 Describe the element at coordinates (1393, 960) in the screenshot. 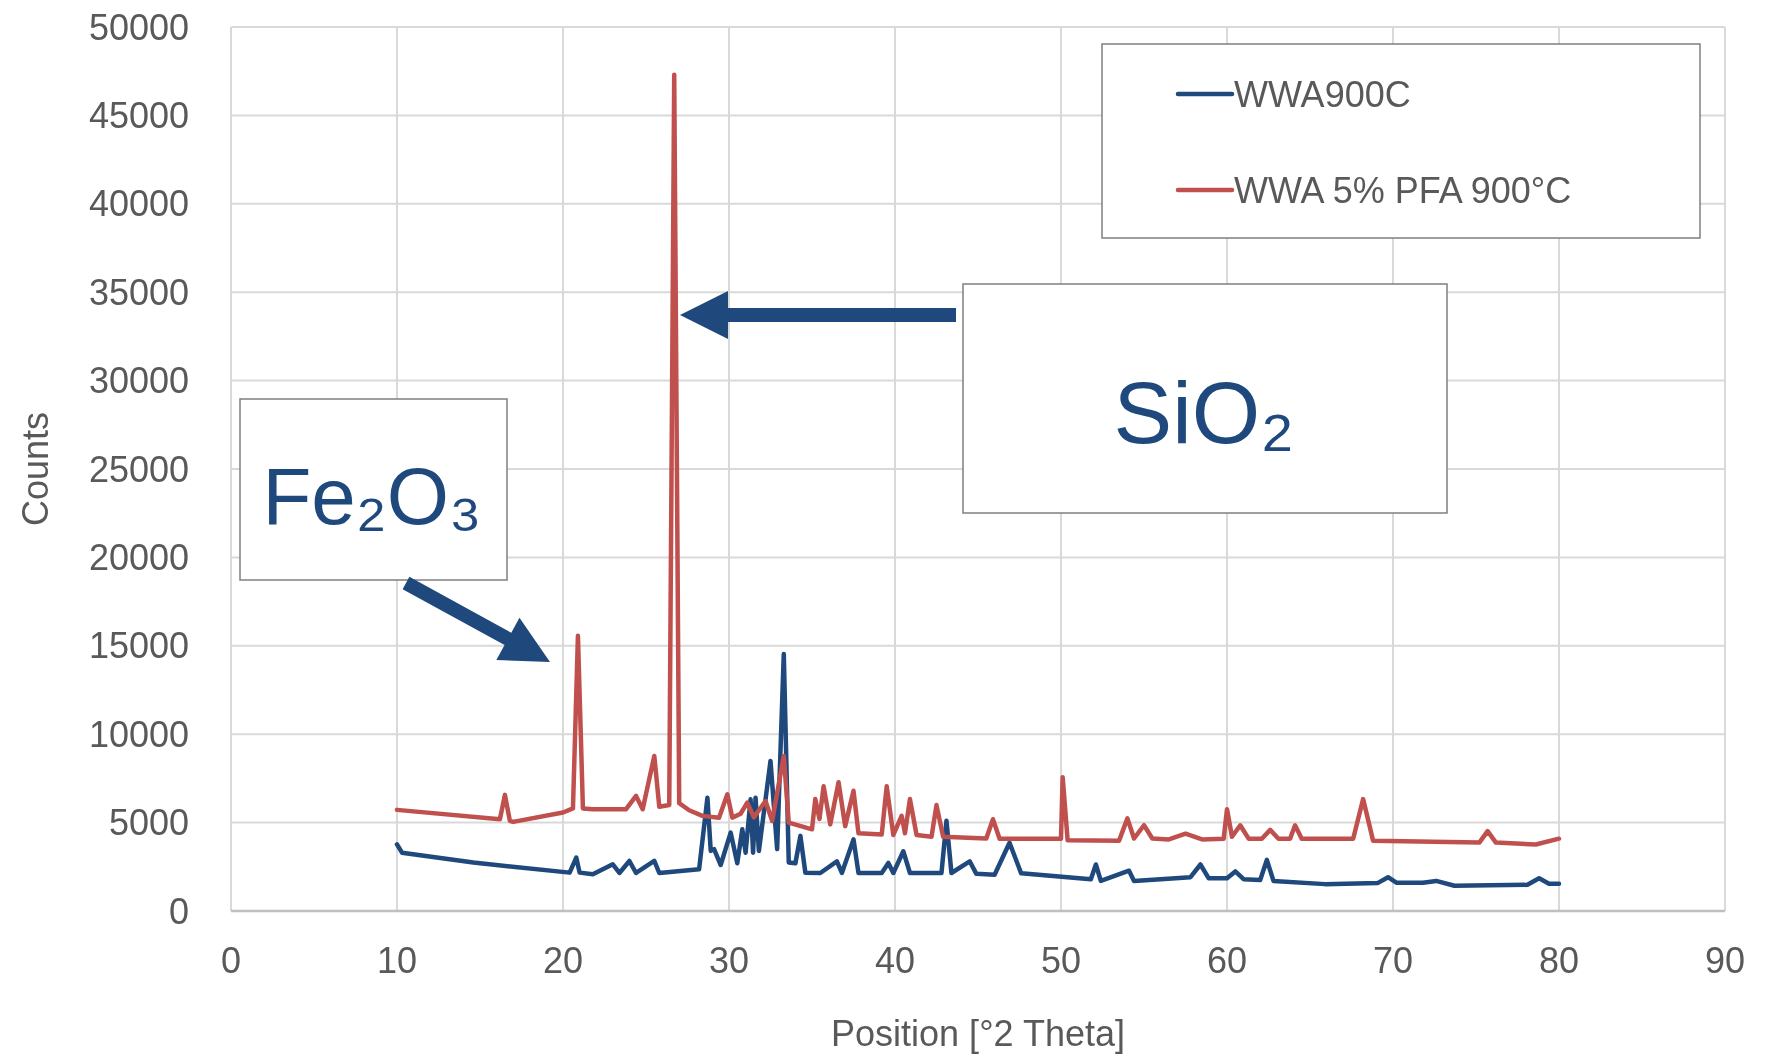

I see `x-tick-label: 70` at that location.